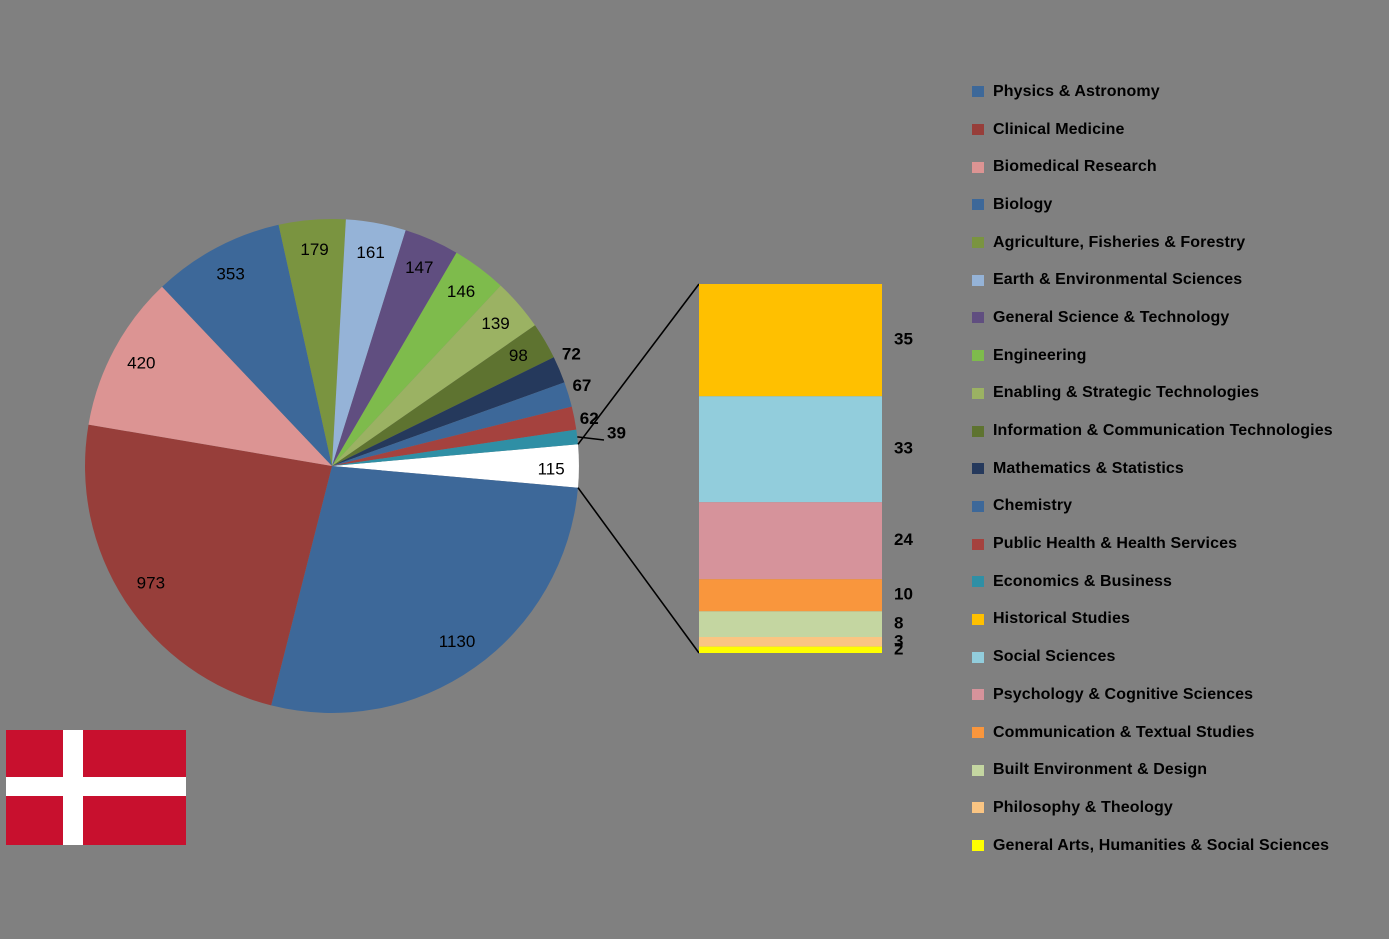 This screenshot has width=1389, height=939. I want to click on pie-slice-label: 1130, so click(457, 641).